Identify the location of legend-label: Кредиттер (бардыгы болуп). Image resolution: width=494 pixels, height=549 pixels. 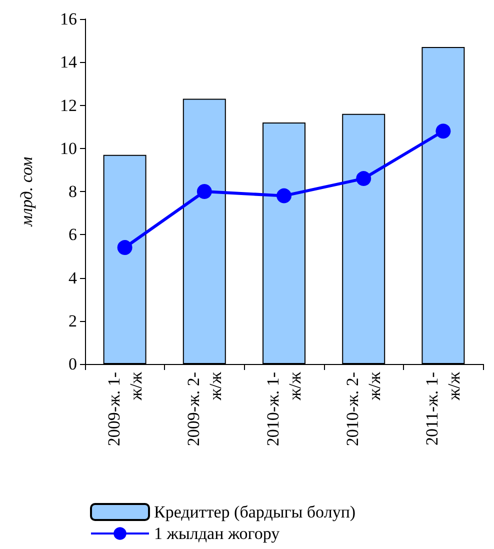
(255, 512).